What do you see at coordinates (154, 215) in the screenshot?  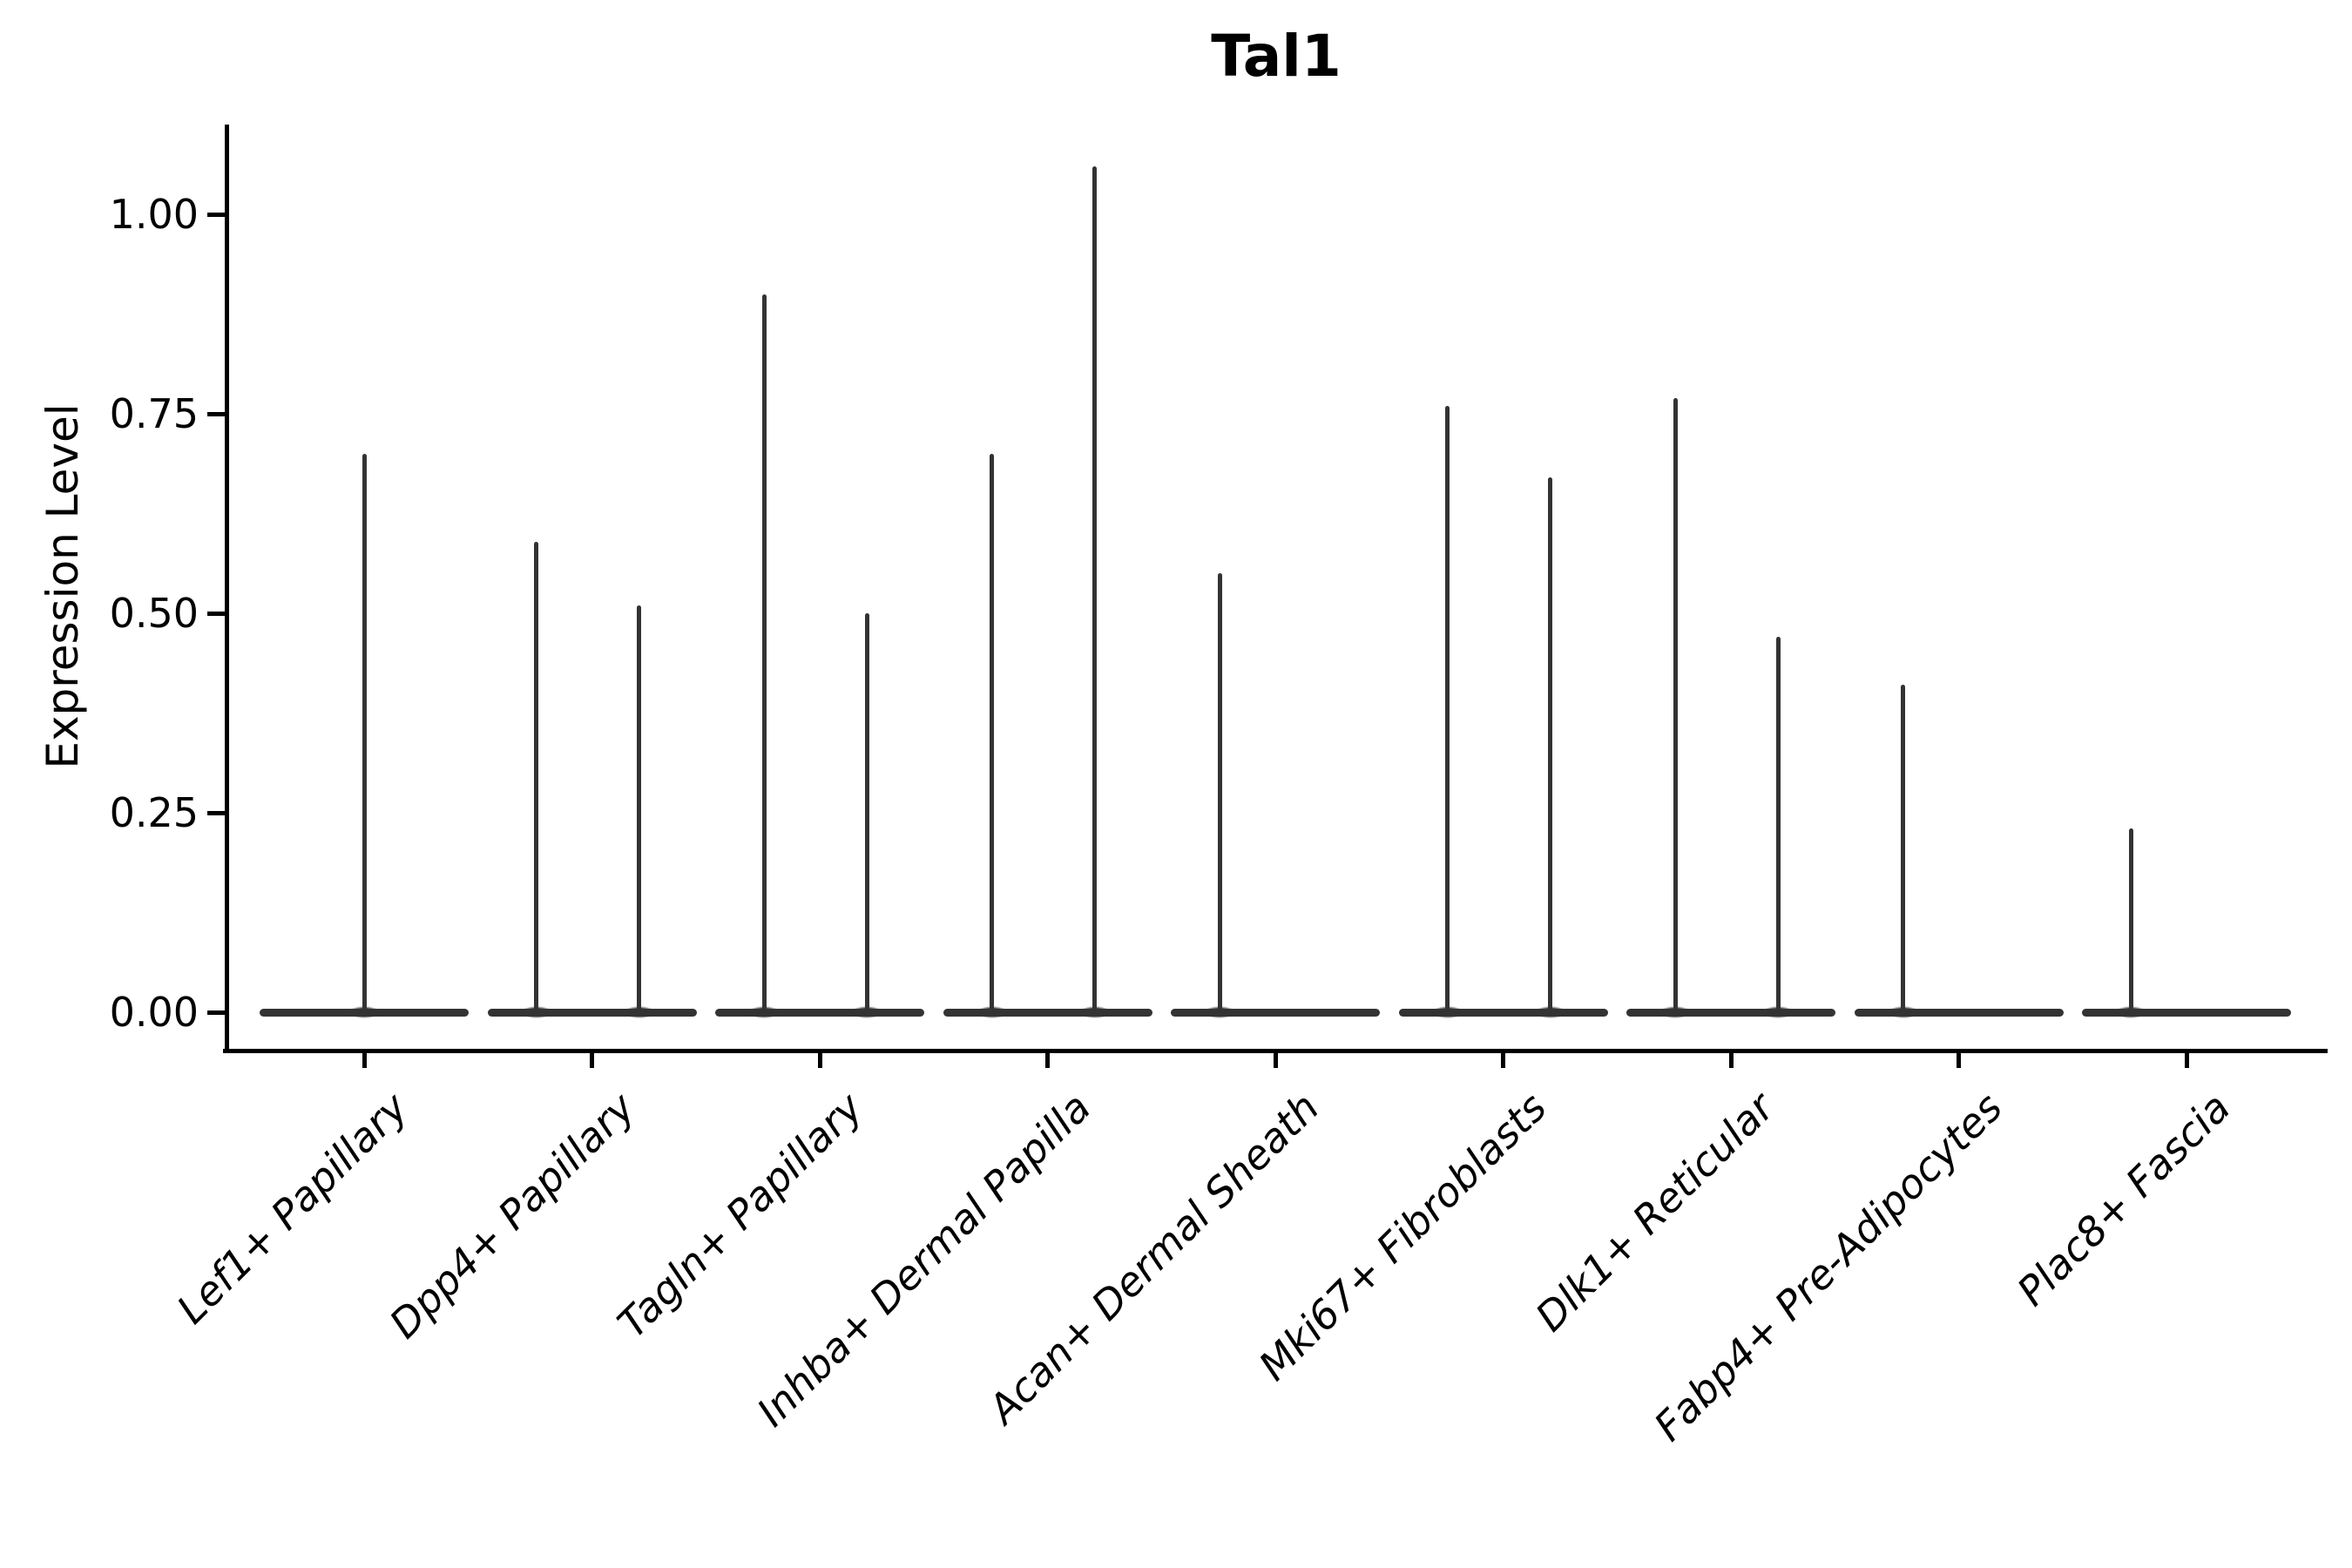 I see `y-tick-label: 1.00` at bounding box center [154, 215].